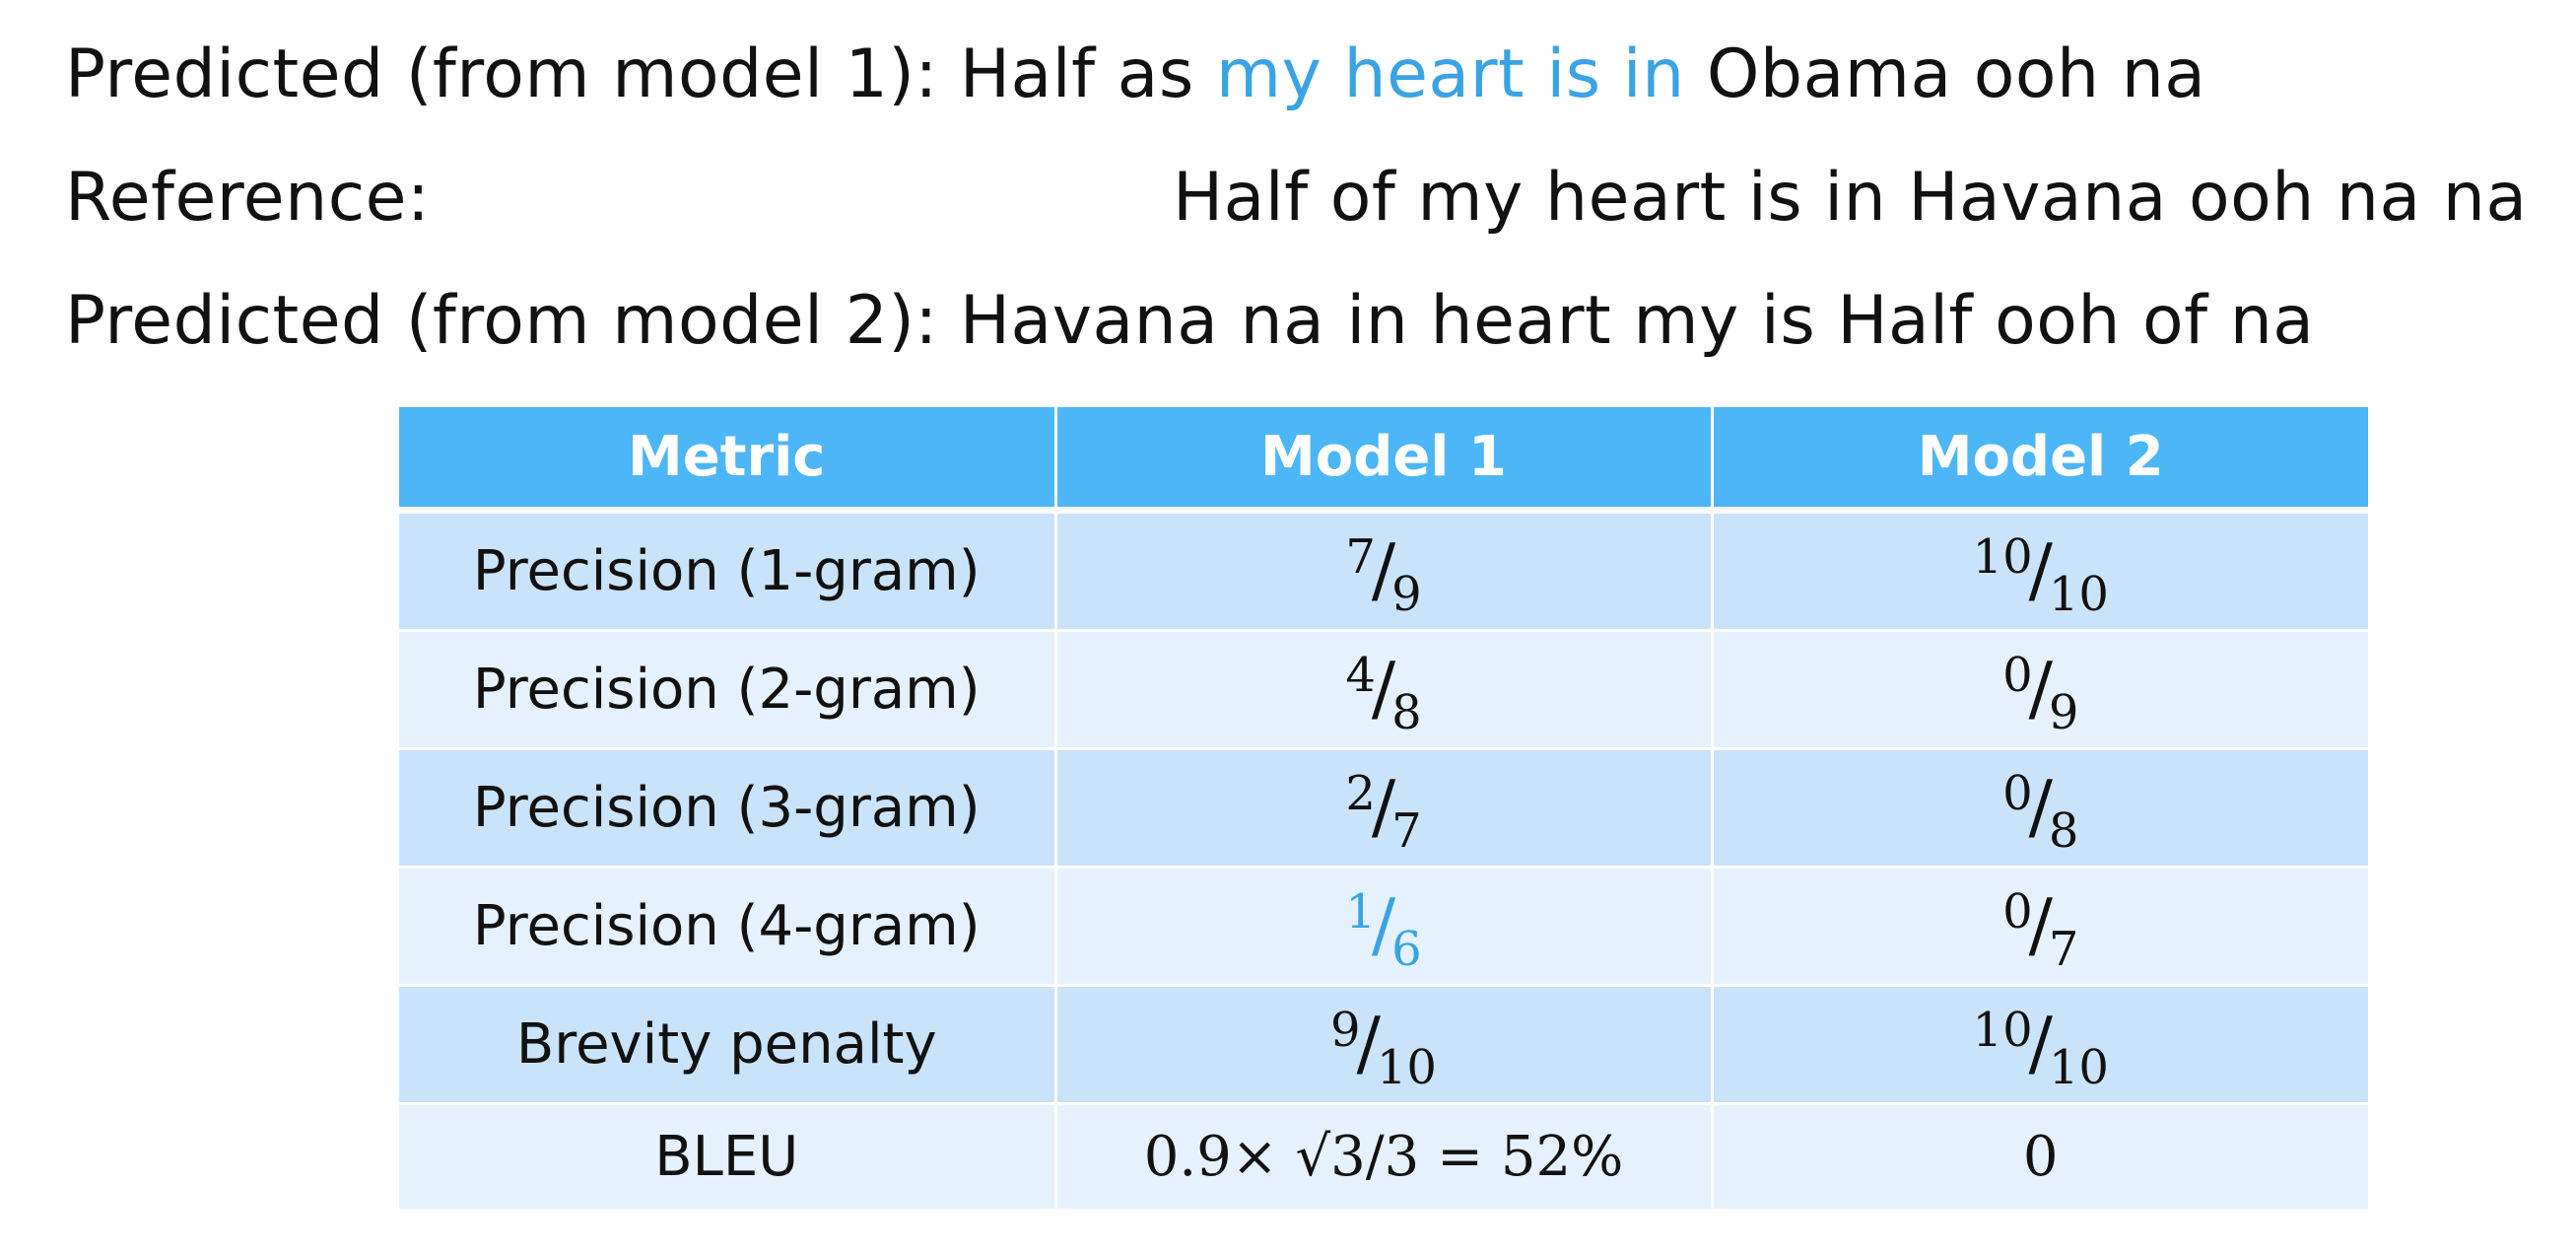 Image resolution: width=2576 pixels, height=1254 pixels. I want to click on metric-label: Precision (2-gram), so click(726, 690).